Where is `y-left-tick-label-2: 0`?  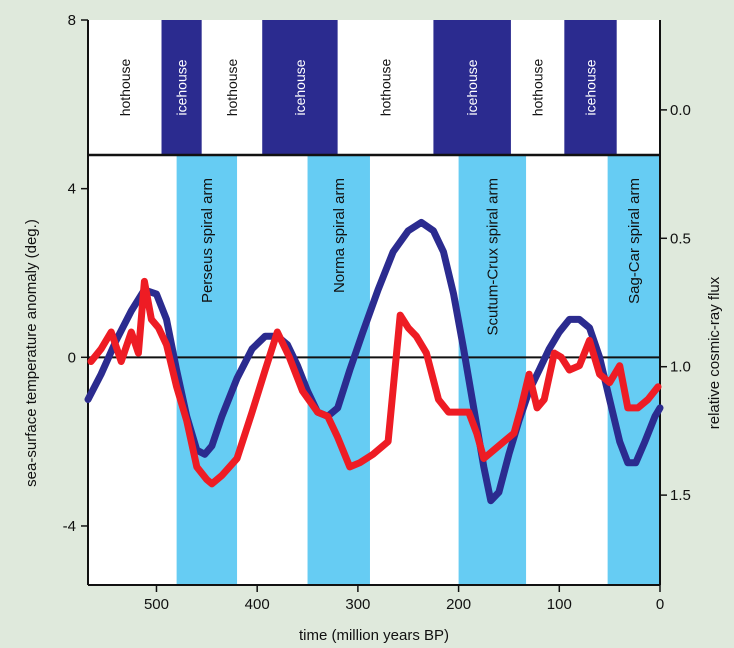
y-left-tick-label-2: 0 is located at coordinates (72, 357).